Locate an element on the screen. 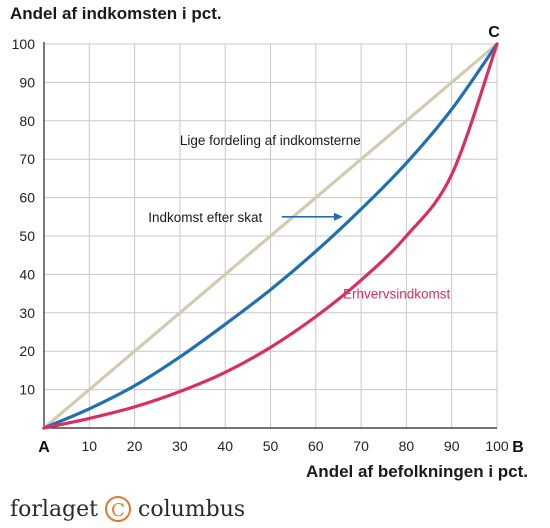 The width and height of the screenshot is (550, 528). x-tick-label: 90 is located at coordinates (452, 446).